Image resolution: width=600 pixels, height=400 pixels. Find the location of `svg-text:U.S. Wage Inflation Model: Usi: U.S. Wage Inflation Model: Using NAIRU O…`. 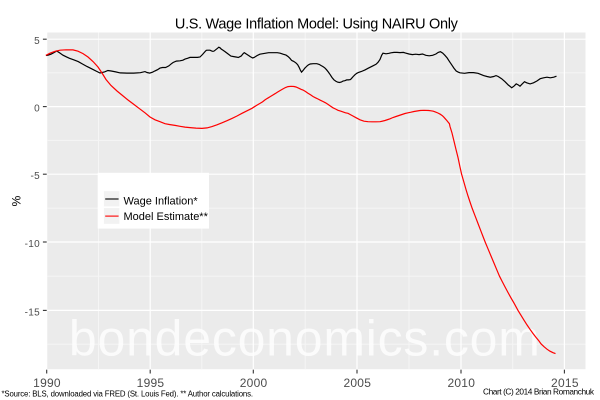

svg-text:U.S. Wage Inflation Model: Usi: U.S. Wage Inflation Model: Using NAIRU O… is located at coordinates (317, 25).